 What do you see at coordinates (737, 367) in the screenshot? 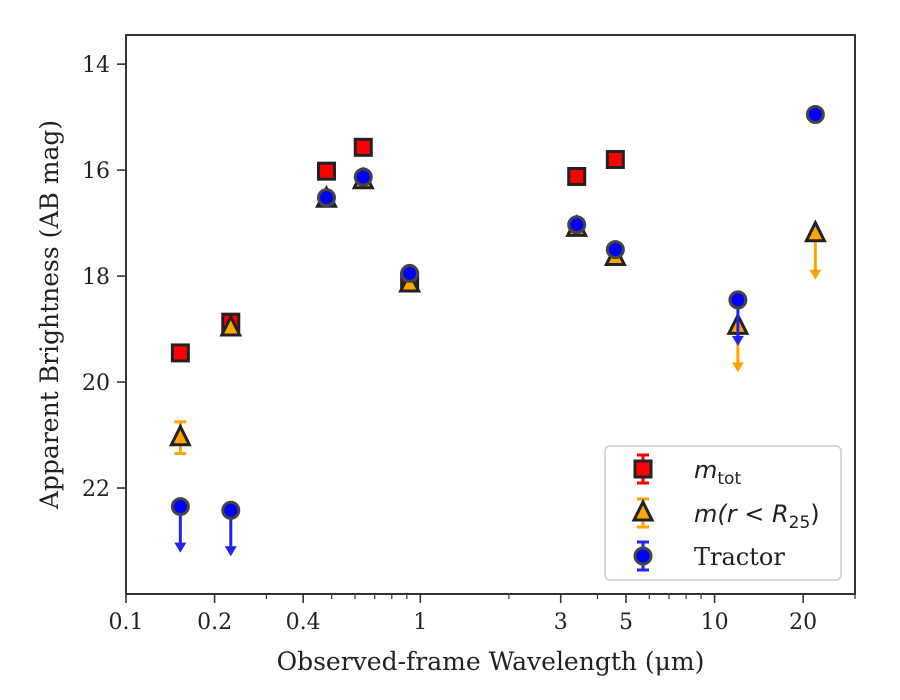
I see `triangle-upper-limit-arrow-7-head` at bounding box center [737, 367].